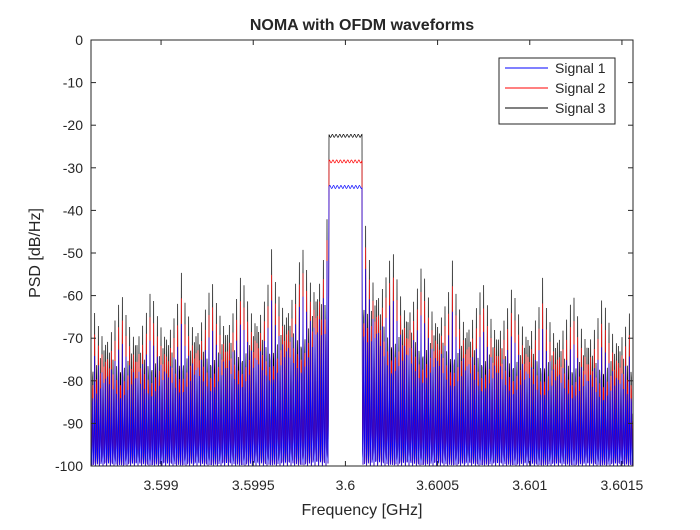  Describe the element at coordinates (580, 68) in the screenshot. I see `legend-label: Signal 1` at that location.